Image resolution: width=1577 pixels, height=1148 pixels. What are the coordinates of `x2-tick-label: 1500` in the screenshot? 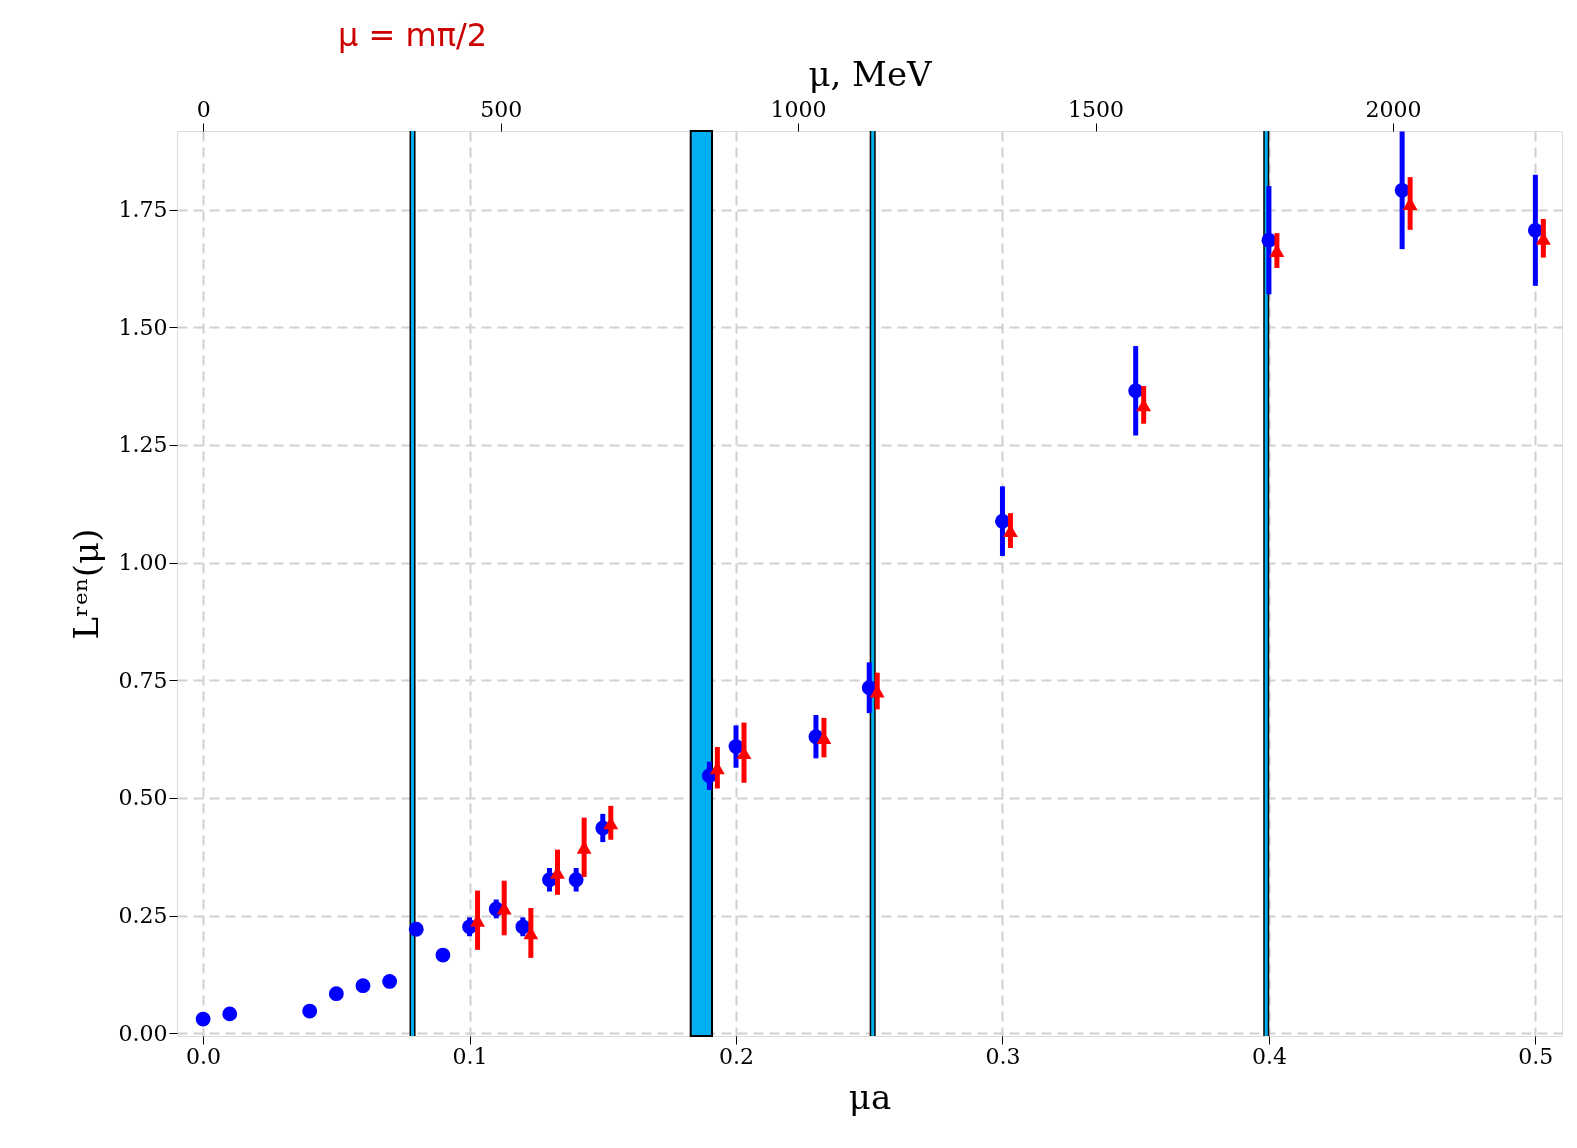 It's located at (1096, 109).